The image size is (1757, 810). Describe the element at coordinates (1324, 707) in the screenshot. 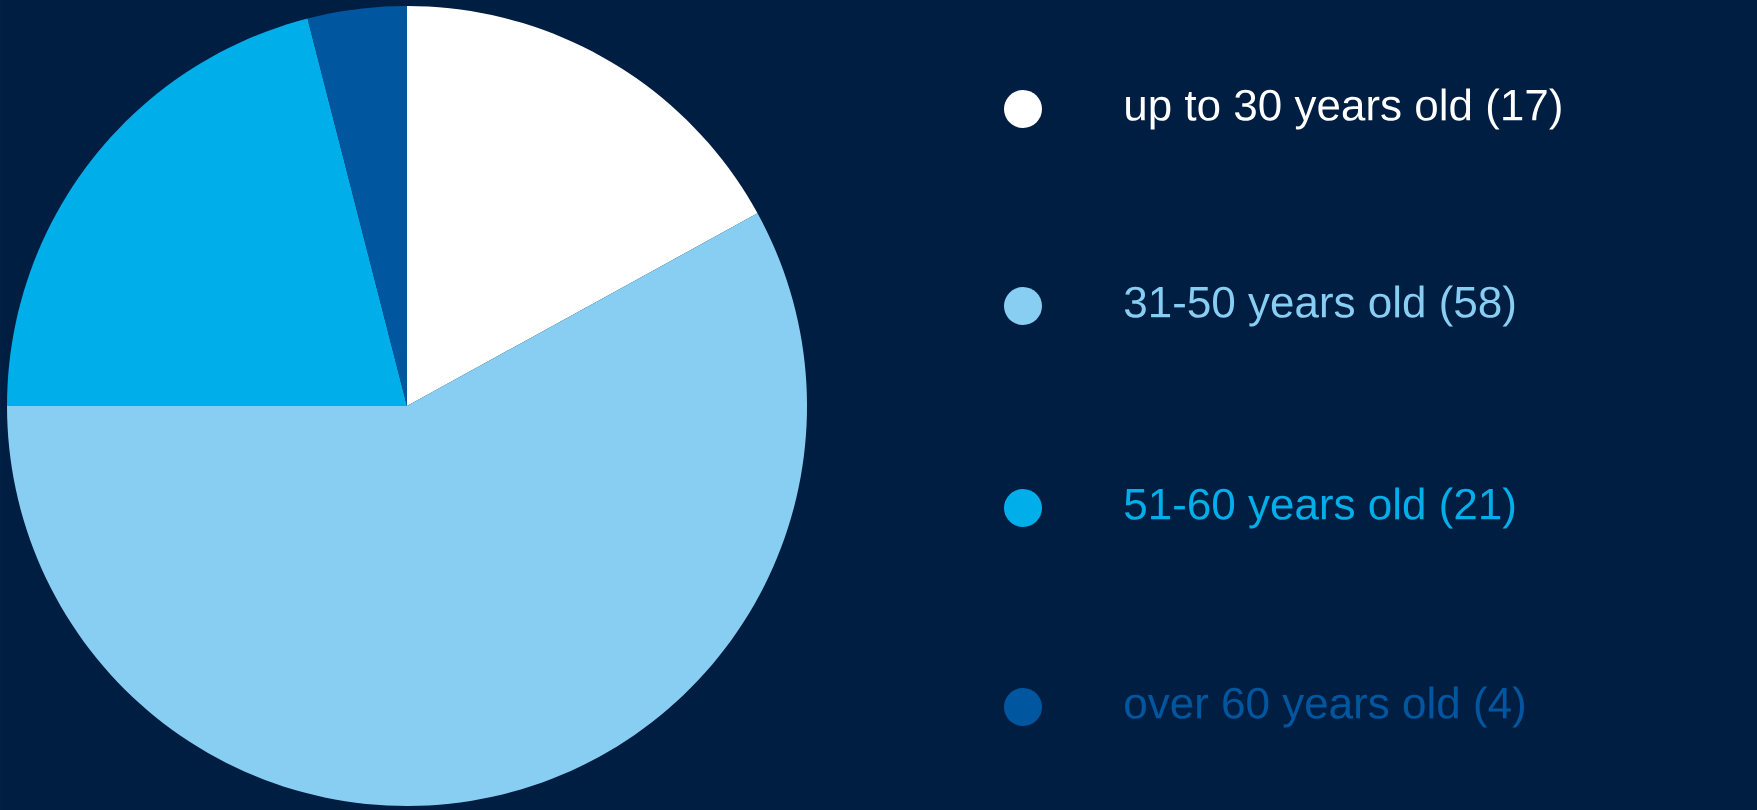

I see `legend-label: over 60 years old (4)` at that location.